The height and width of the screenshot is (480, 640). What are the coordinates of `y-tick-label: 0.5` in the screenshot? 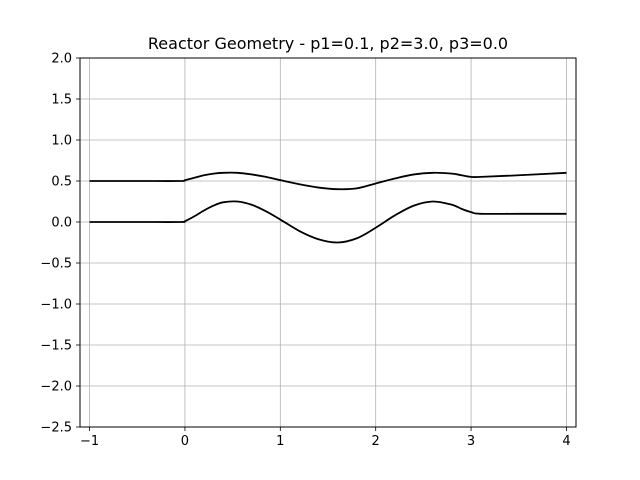 It's located at (61, 182).